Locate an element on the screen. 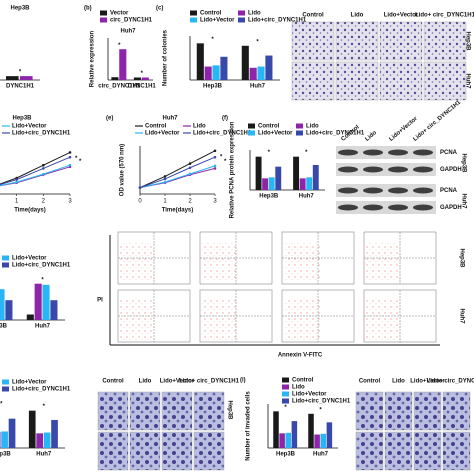  chart-title: Hep3B is located at coordinates (22, 119).